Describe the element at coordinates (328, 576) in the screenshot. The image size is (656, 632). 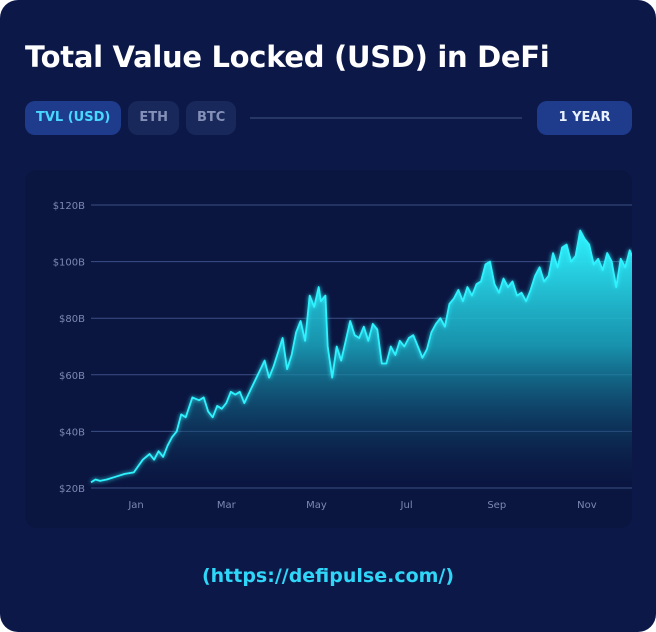
I see `source-link: (https://defipulse.com/)` at that location.